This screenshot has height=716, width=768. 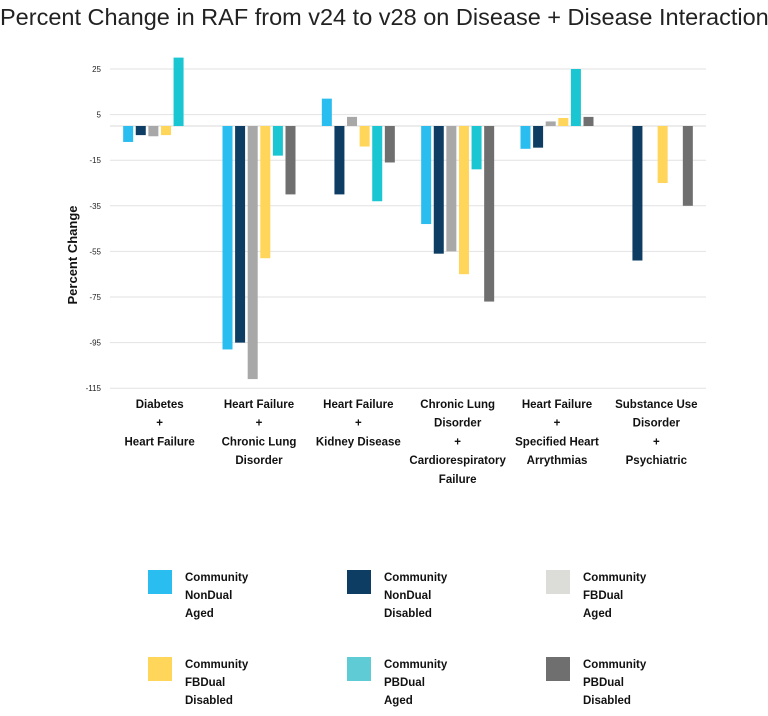 I want to click on legend-item: Community FBDual Disabled, so click(x=198, y=683).